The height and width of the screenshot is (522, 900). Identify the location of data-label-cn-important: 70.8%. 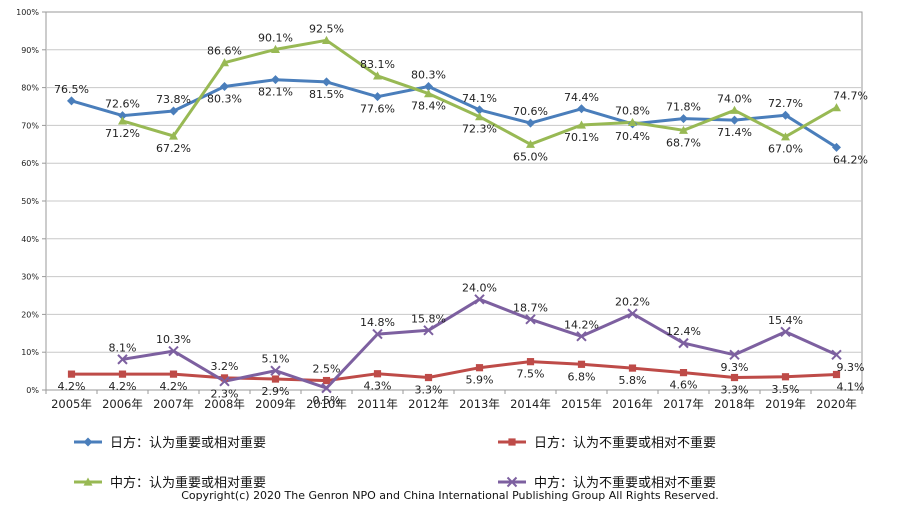
(632, 110).